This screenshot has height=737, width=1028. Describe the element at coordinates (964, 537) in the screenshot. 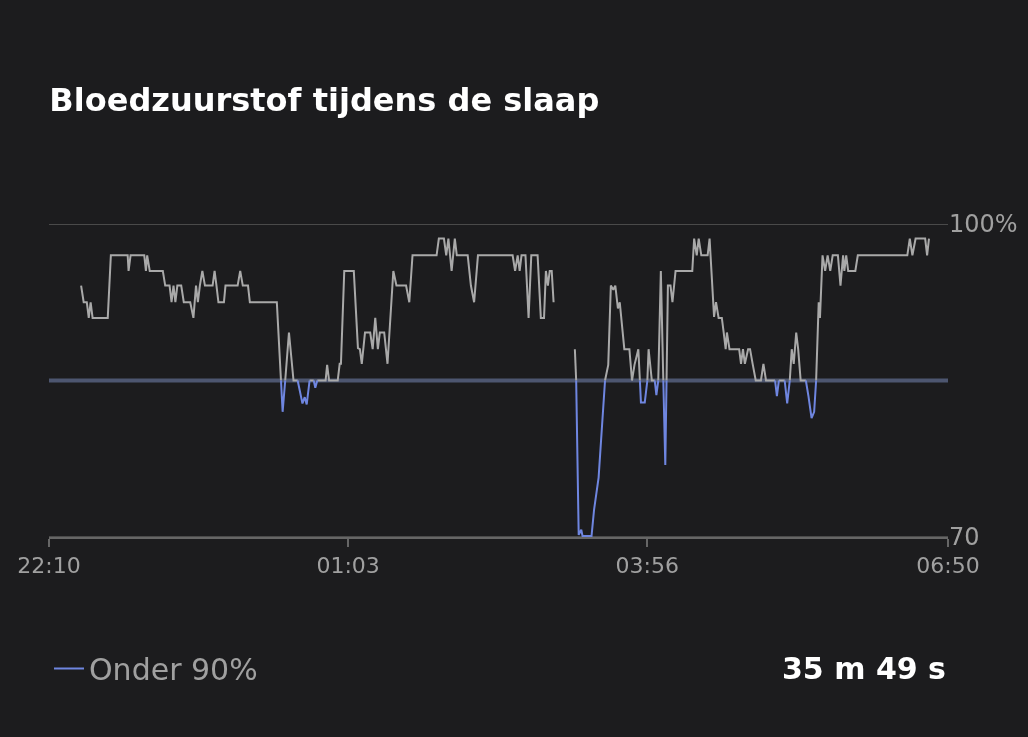

I see `y-tick-label: 70` at that location.